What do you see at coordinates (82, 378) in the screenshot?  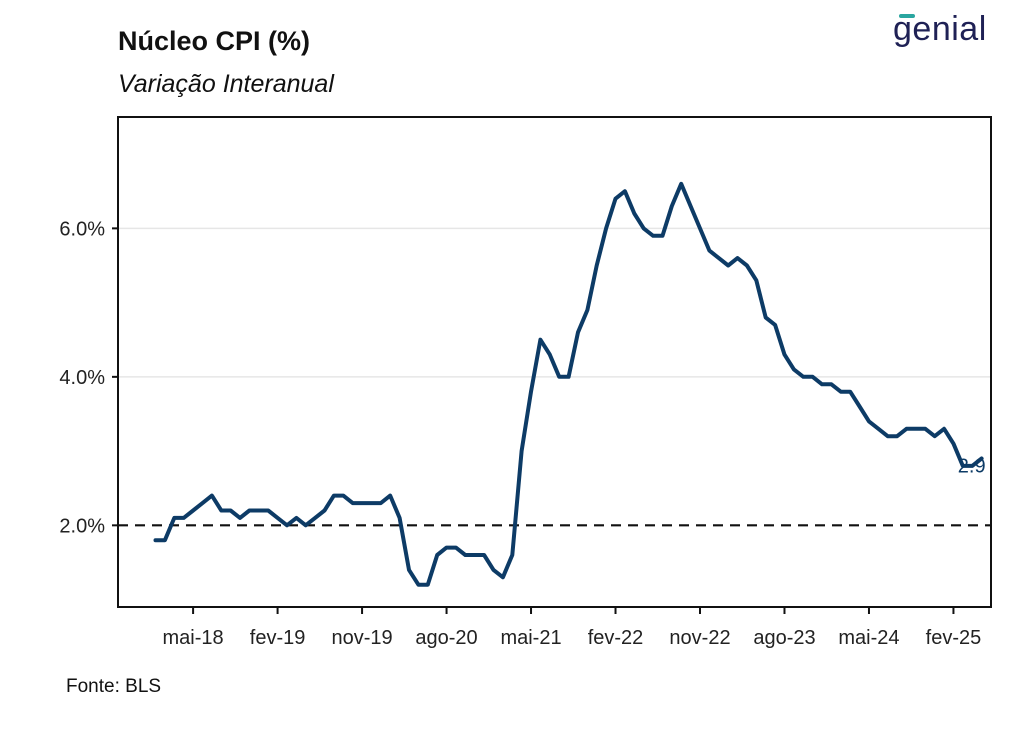 I see `y-tick-label: 4.0%` at bounding box center [82, 378].